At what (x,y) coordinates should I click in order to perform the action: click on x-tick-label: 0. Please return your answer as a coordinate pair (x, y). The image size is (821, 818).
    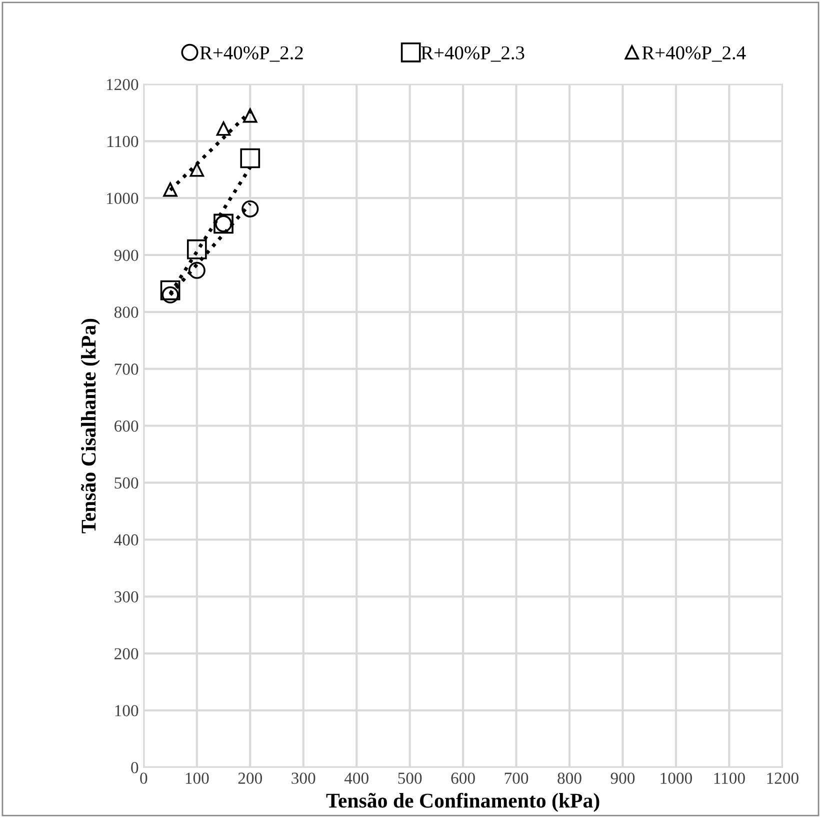
    Looking at the image, I should click on (144, 778).